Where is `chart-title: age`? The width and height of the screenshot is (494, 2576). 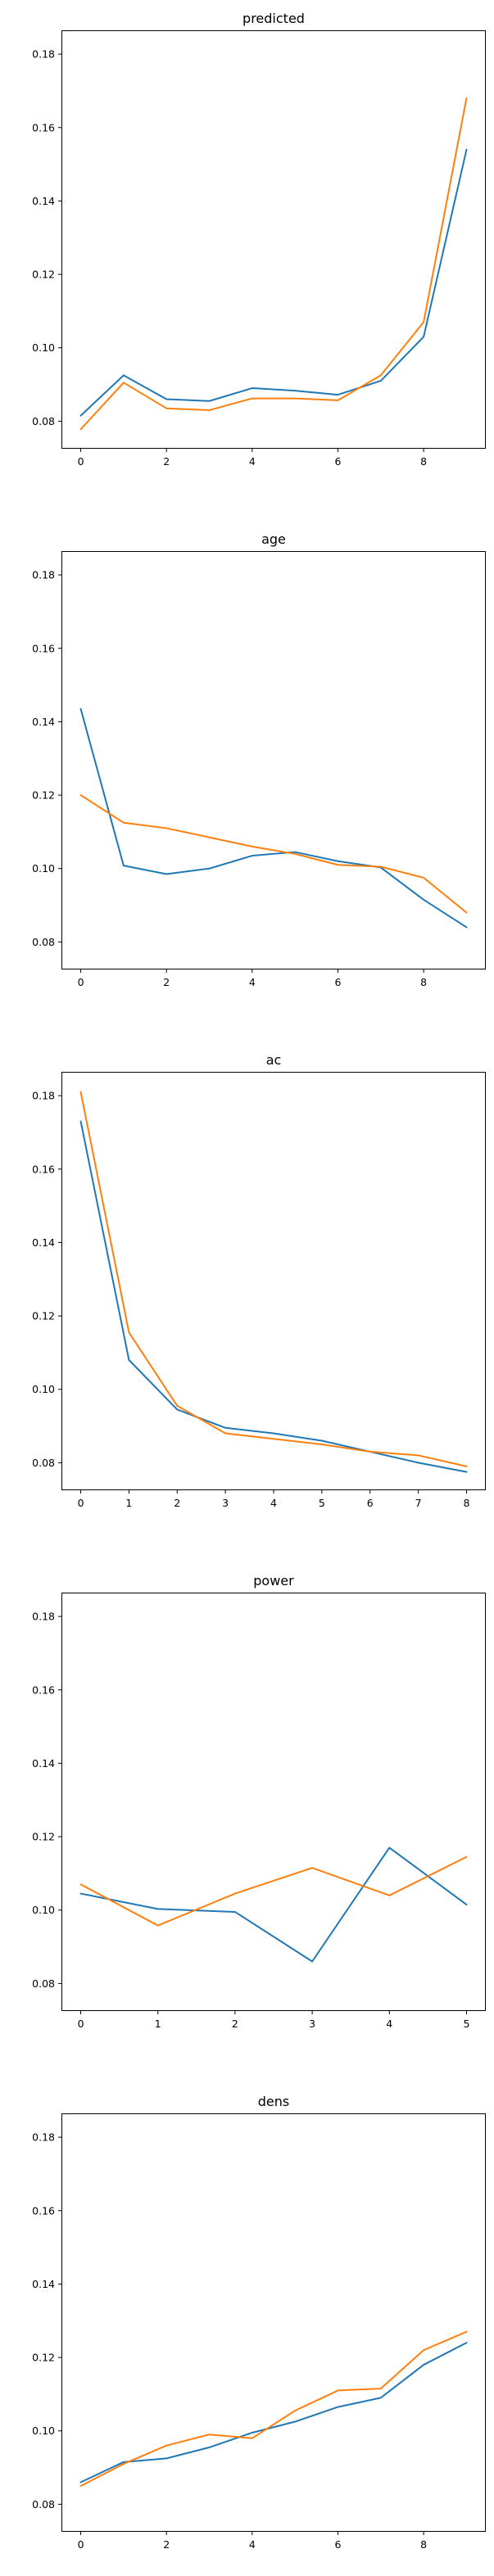 chart-title: age is located at coordinates (273, 539).